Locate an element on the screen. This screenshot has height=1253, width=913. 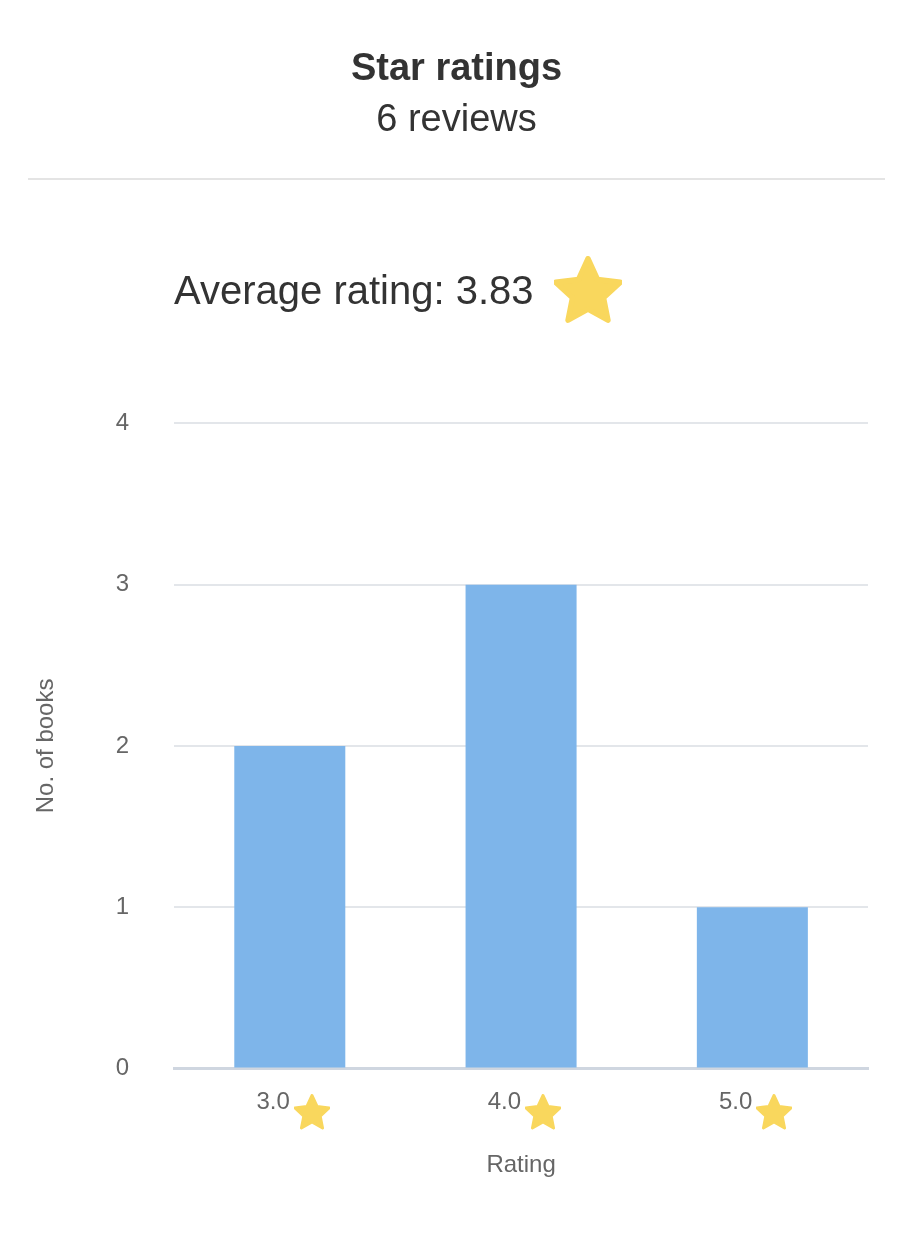
x-tick-label: 4.0 is located at coordinates (521, 1101).